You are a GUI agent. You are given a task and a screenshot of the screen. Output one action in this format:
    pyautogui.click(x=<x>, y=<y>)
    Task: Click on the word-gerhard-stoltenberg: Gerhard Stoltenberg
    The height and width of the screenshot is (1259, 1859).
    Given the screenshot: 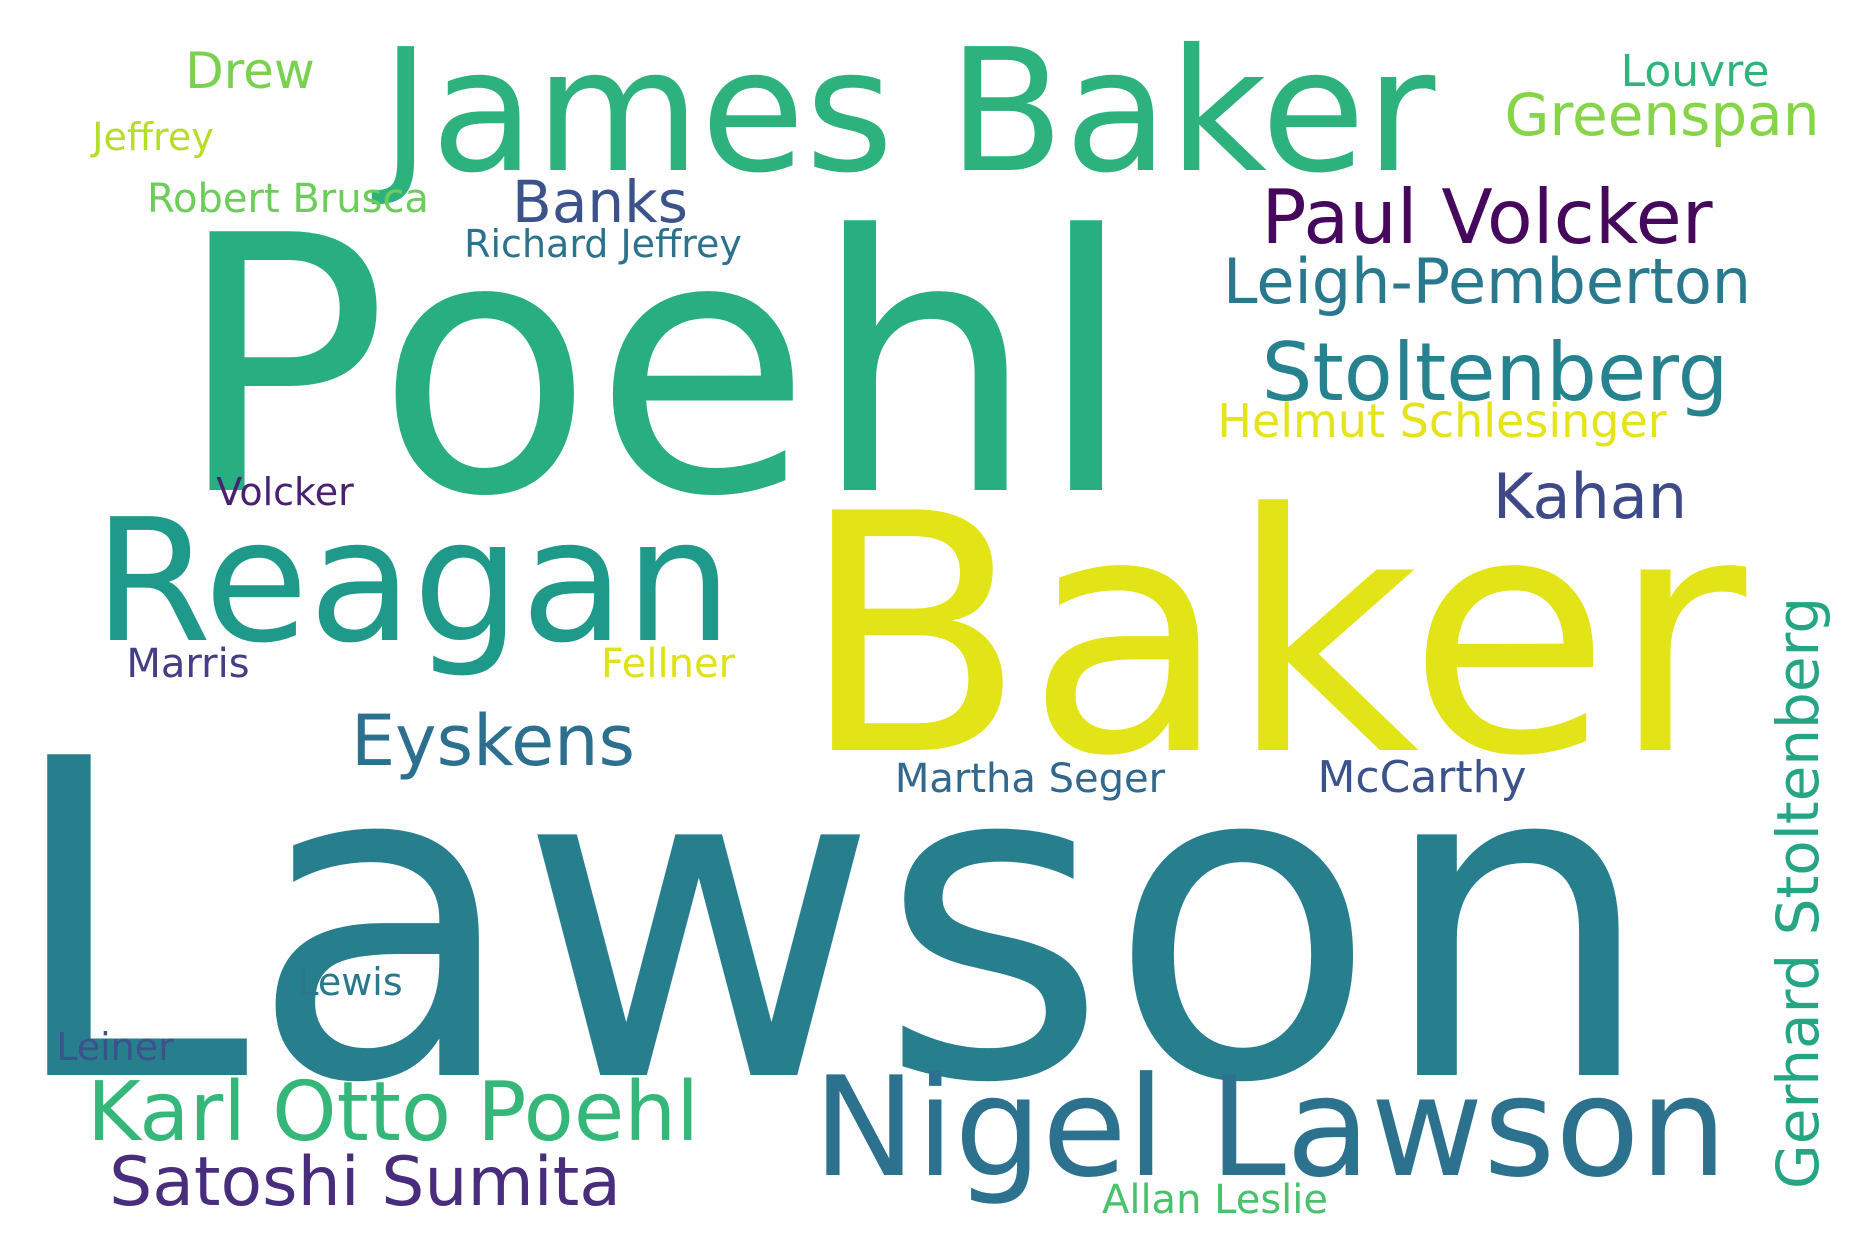 What is the action you would take?
    pyautogui.click(x=1798, y=893)
    